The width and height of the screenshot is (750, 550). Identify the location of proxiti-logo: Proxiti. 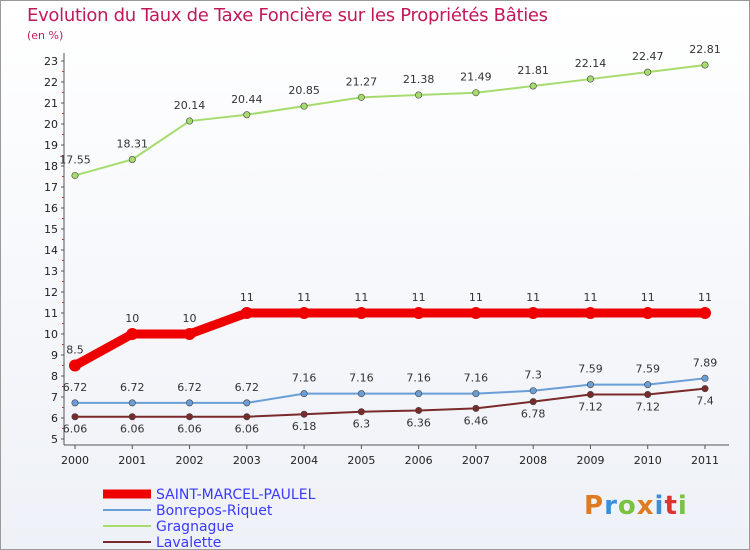
(636, 506).